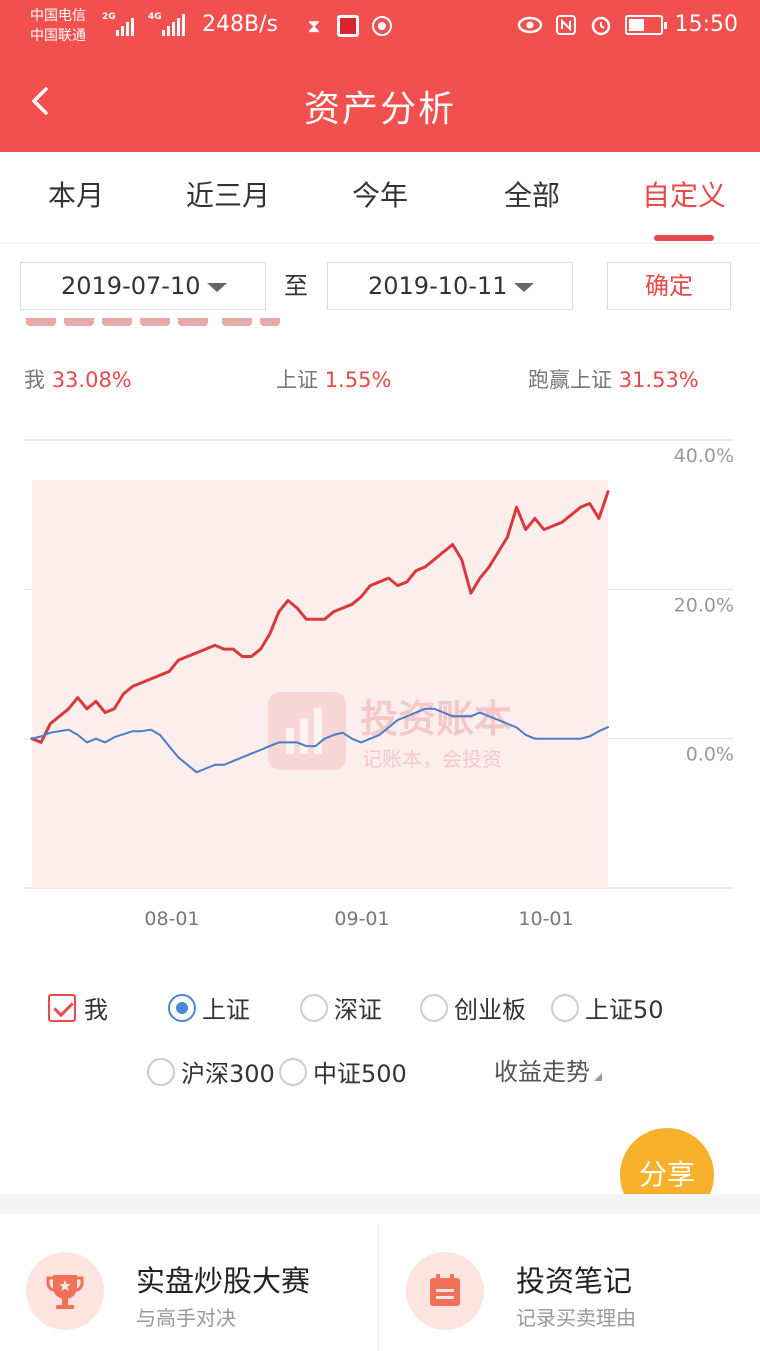  Describe the element at coordinates (361, 919) in the screenshot. I see `x-tick-label: 09-01` at that location.